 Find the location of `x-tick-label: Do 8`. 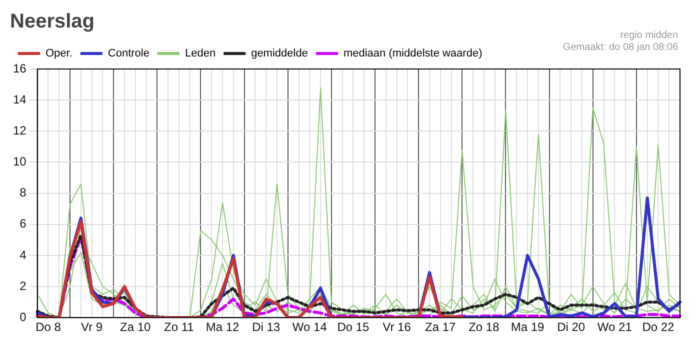

x-tick-label: Do 8 is located at coordinates (49, 327).